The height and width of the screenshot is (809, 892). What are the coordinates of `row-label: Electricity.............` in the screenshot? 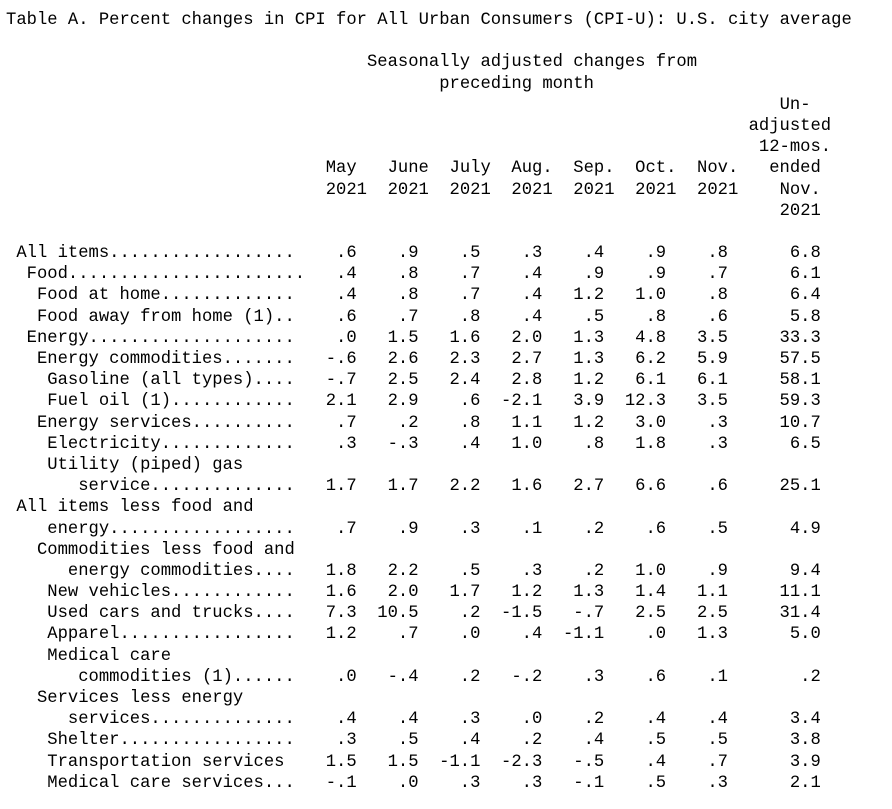 It's located at (150, 444).